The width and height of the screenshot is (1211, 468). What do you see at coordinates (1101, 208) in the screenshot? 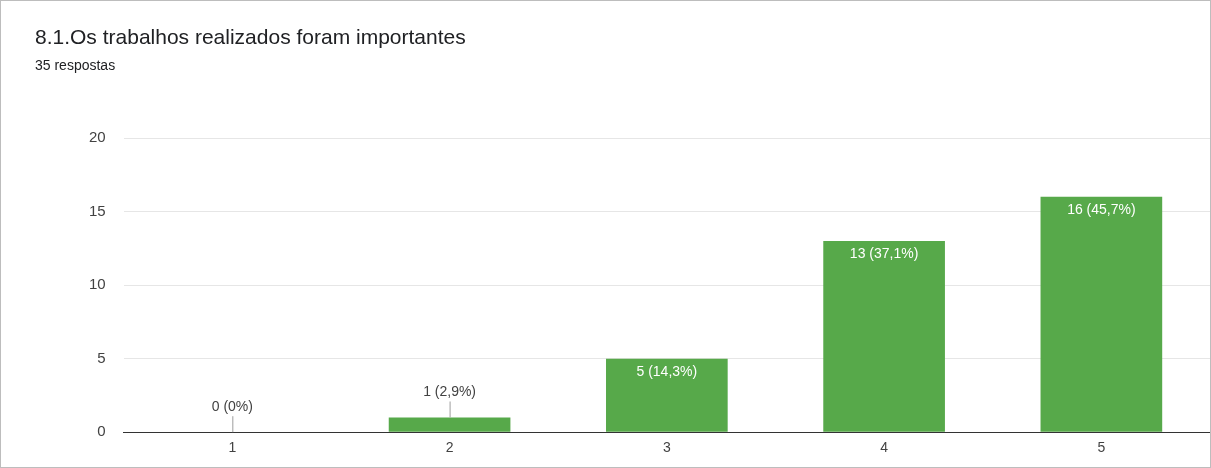
I see `data-label: 16 (45,7%)` at bounding box center [1101, 208].